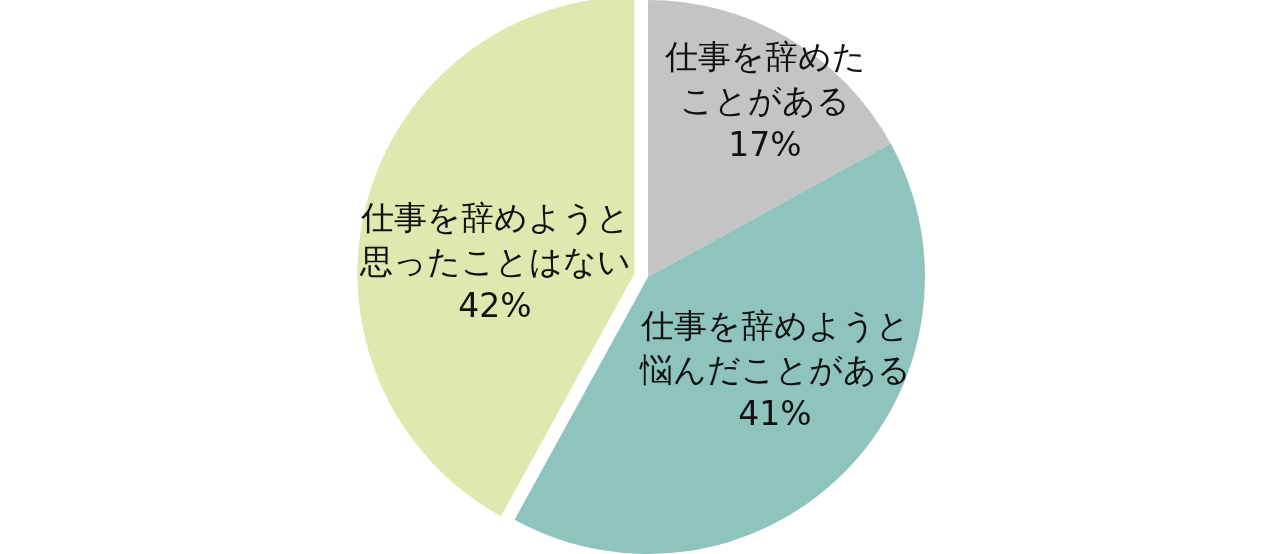 The width and height of the screenshot is (1280, 554). I want to click on data-label: 17%, so click(765, 145).